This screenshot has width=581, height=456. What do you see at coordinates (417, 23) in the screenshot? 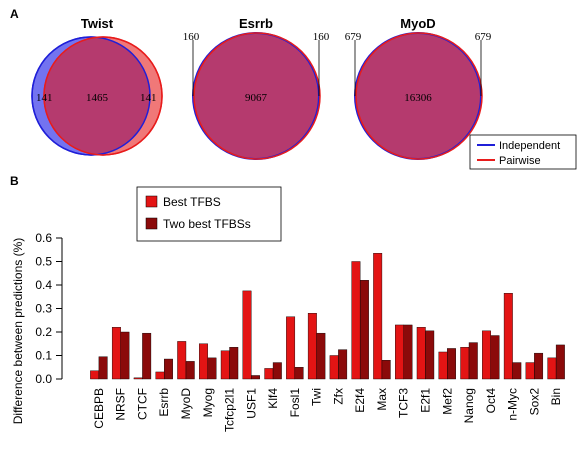
I see `venn-title: MyoD` at bounding box center [417, 23].